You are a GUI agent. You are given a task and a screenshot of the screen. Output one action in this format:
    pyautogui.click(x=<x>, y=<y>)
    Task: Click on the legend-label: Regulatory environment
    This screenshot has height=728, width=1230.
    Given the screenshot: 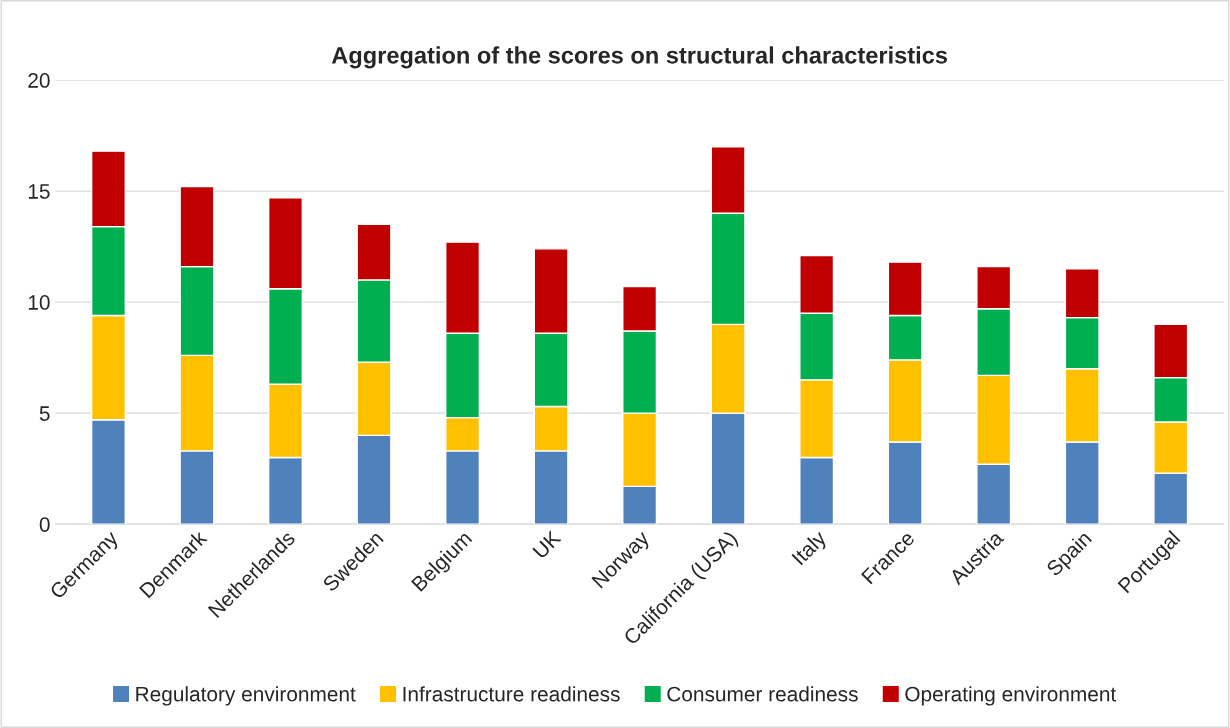 What is the action you would take?
    pyautogui.click(x=246, y=696)
    